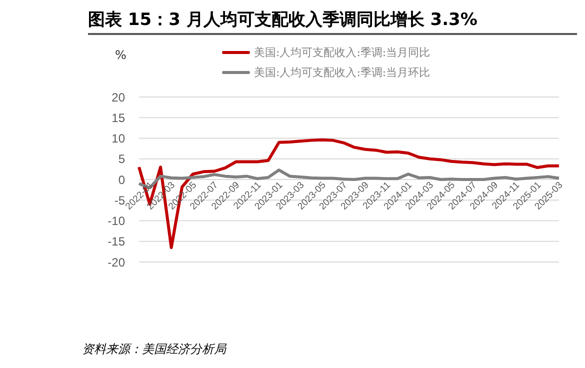 The width and height of the screenshot is (585, 368). I want to click on y-tick-label: -5, so click(120, 200).